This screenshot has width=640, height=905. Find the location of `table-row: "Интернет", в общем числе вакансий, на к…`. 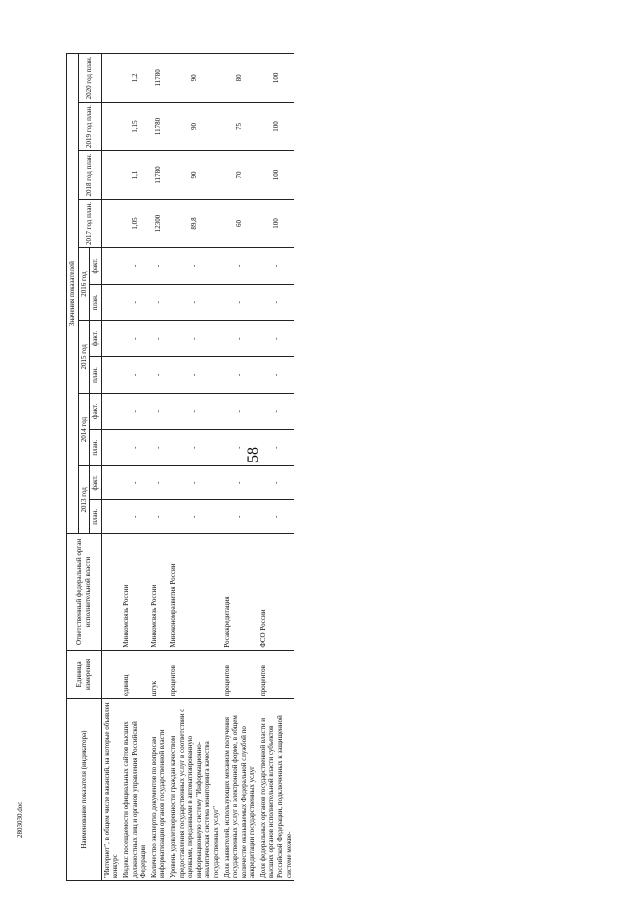

table-row: "Интернет", в общем числе вакансий, на к… is located at coordinates (111, 467).